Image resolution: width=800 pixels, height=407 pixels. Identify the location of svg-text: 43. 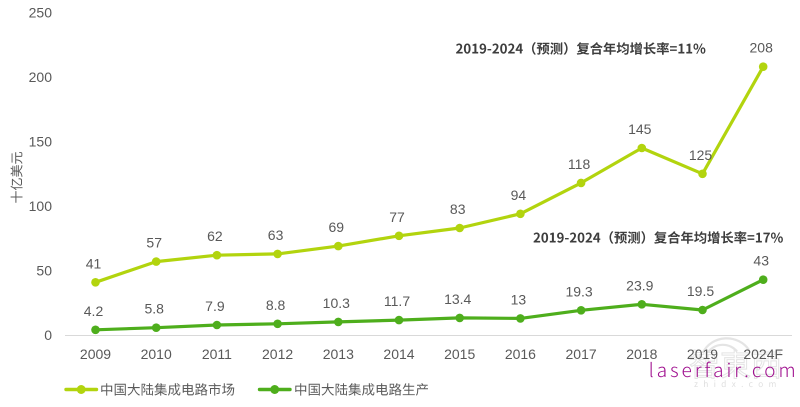
(761, 261).